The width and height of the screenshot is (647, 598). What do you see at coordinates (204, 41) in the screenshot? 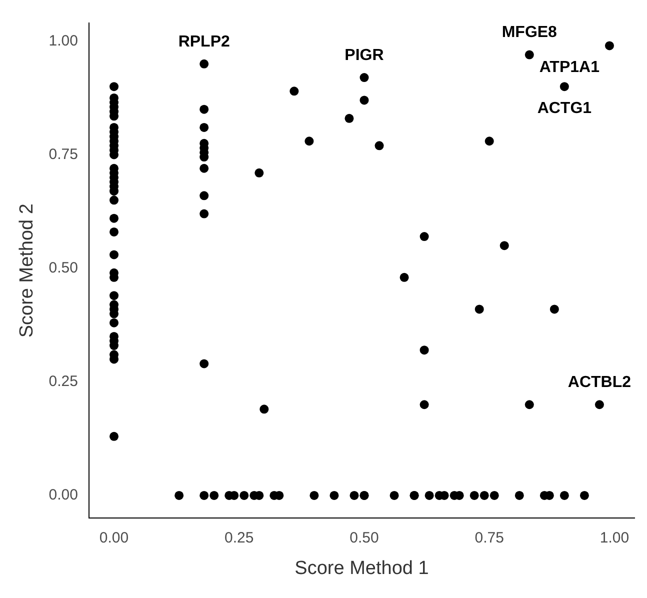
I see `annotation: RPLP2` at bounding box center [204, 41].